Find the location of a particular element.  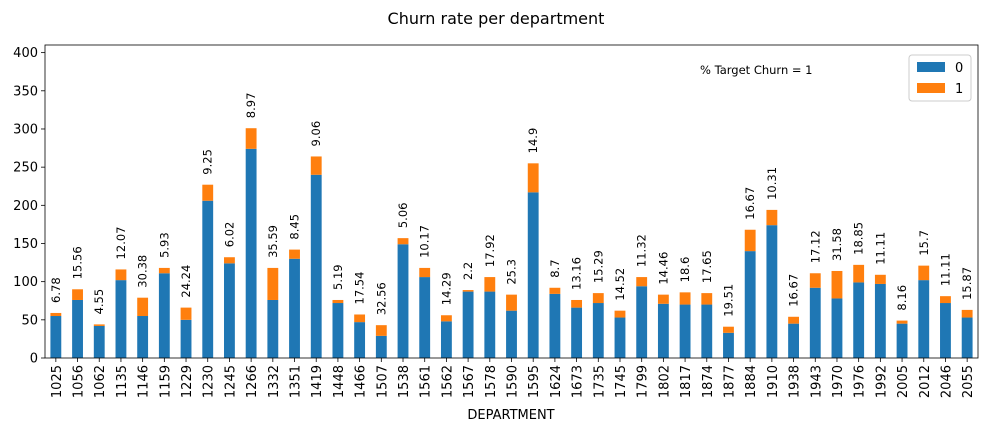

x-tick-label-1884: 1884 is located at coordinates (751, 381).